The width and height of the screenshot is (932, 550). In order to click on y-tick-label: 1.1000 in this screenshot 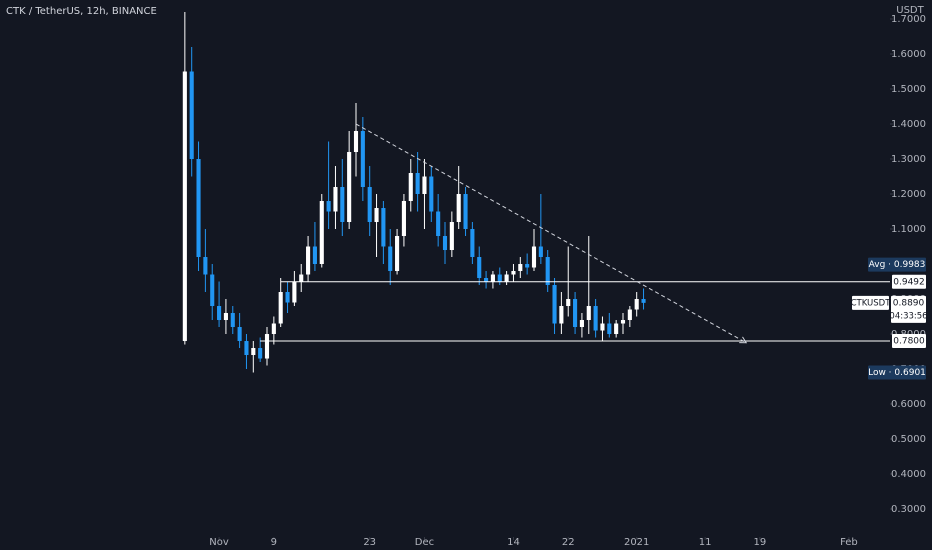, I will do `click(908, 229)`.